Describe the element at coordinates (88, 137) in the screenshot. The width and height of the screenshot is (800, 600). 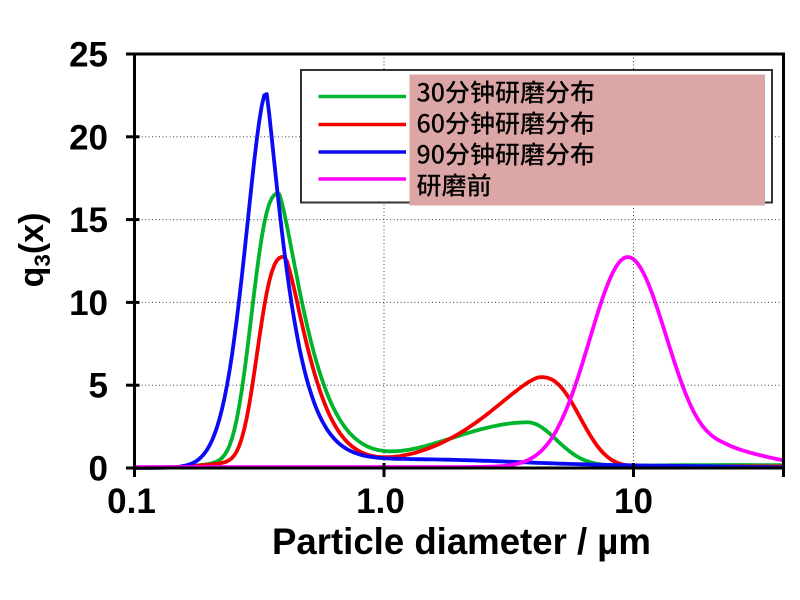
I see `svg-text: 20` at that location.